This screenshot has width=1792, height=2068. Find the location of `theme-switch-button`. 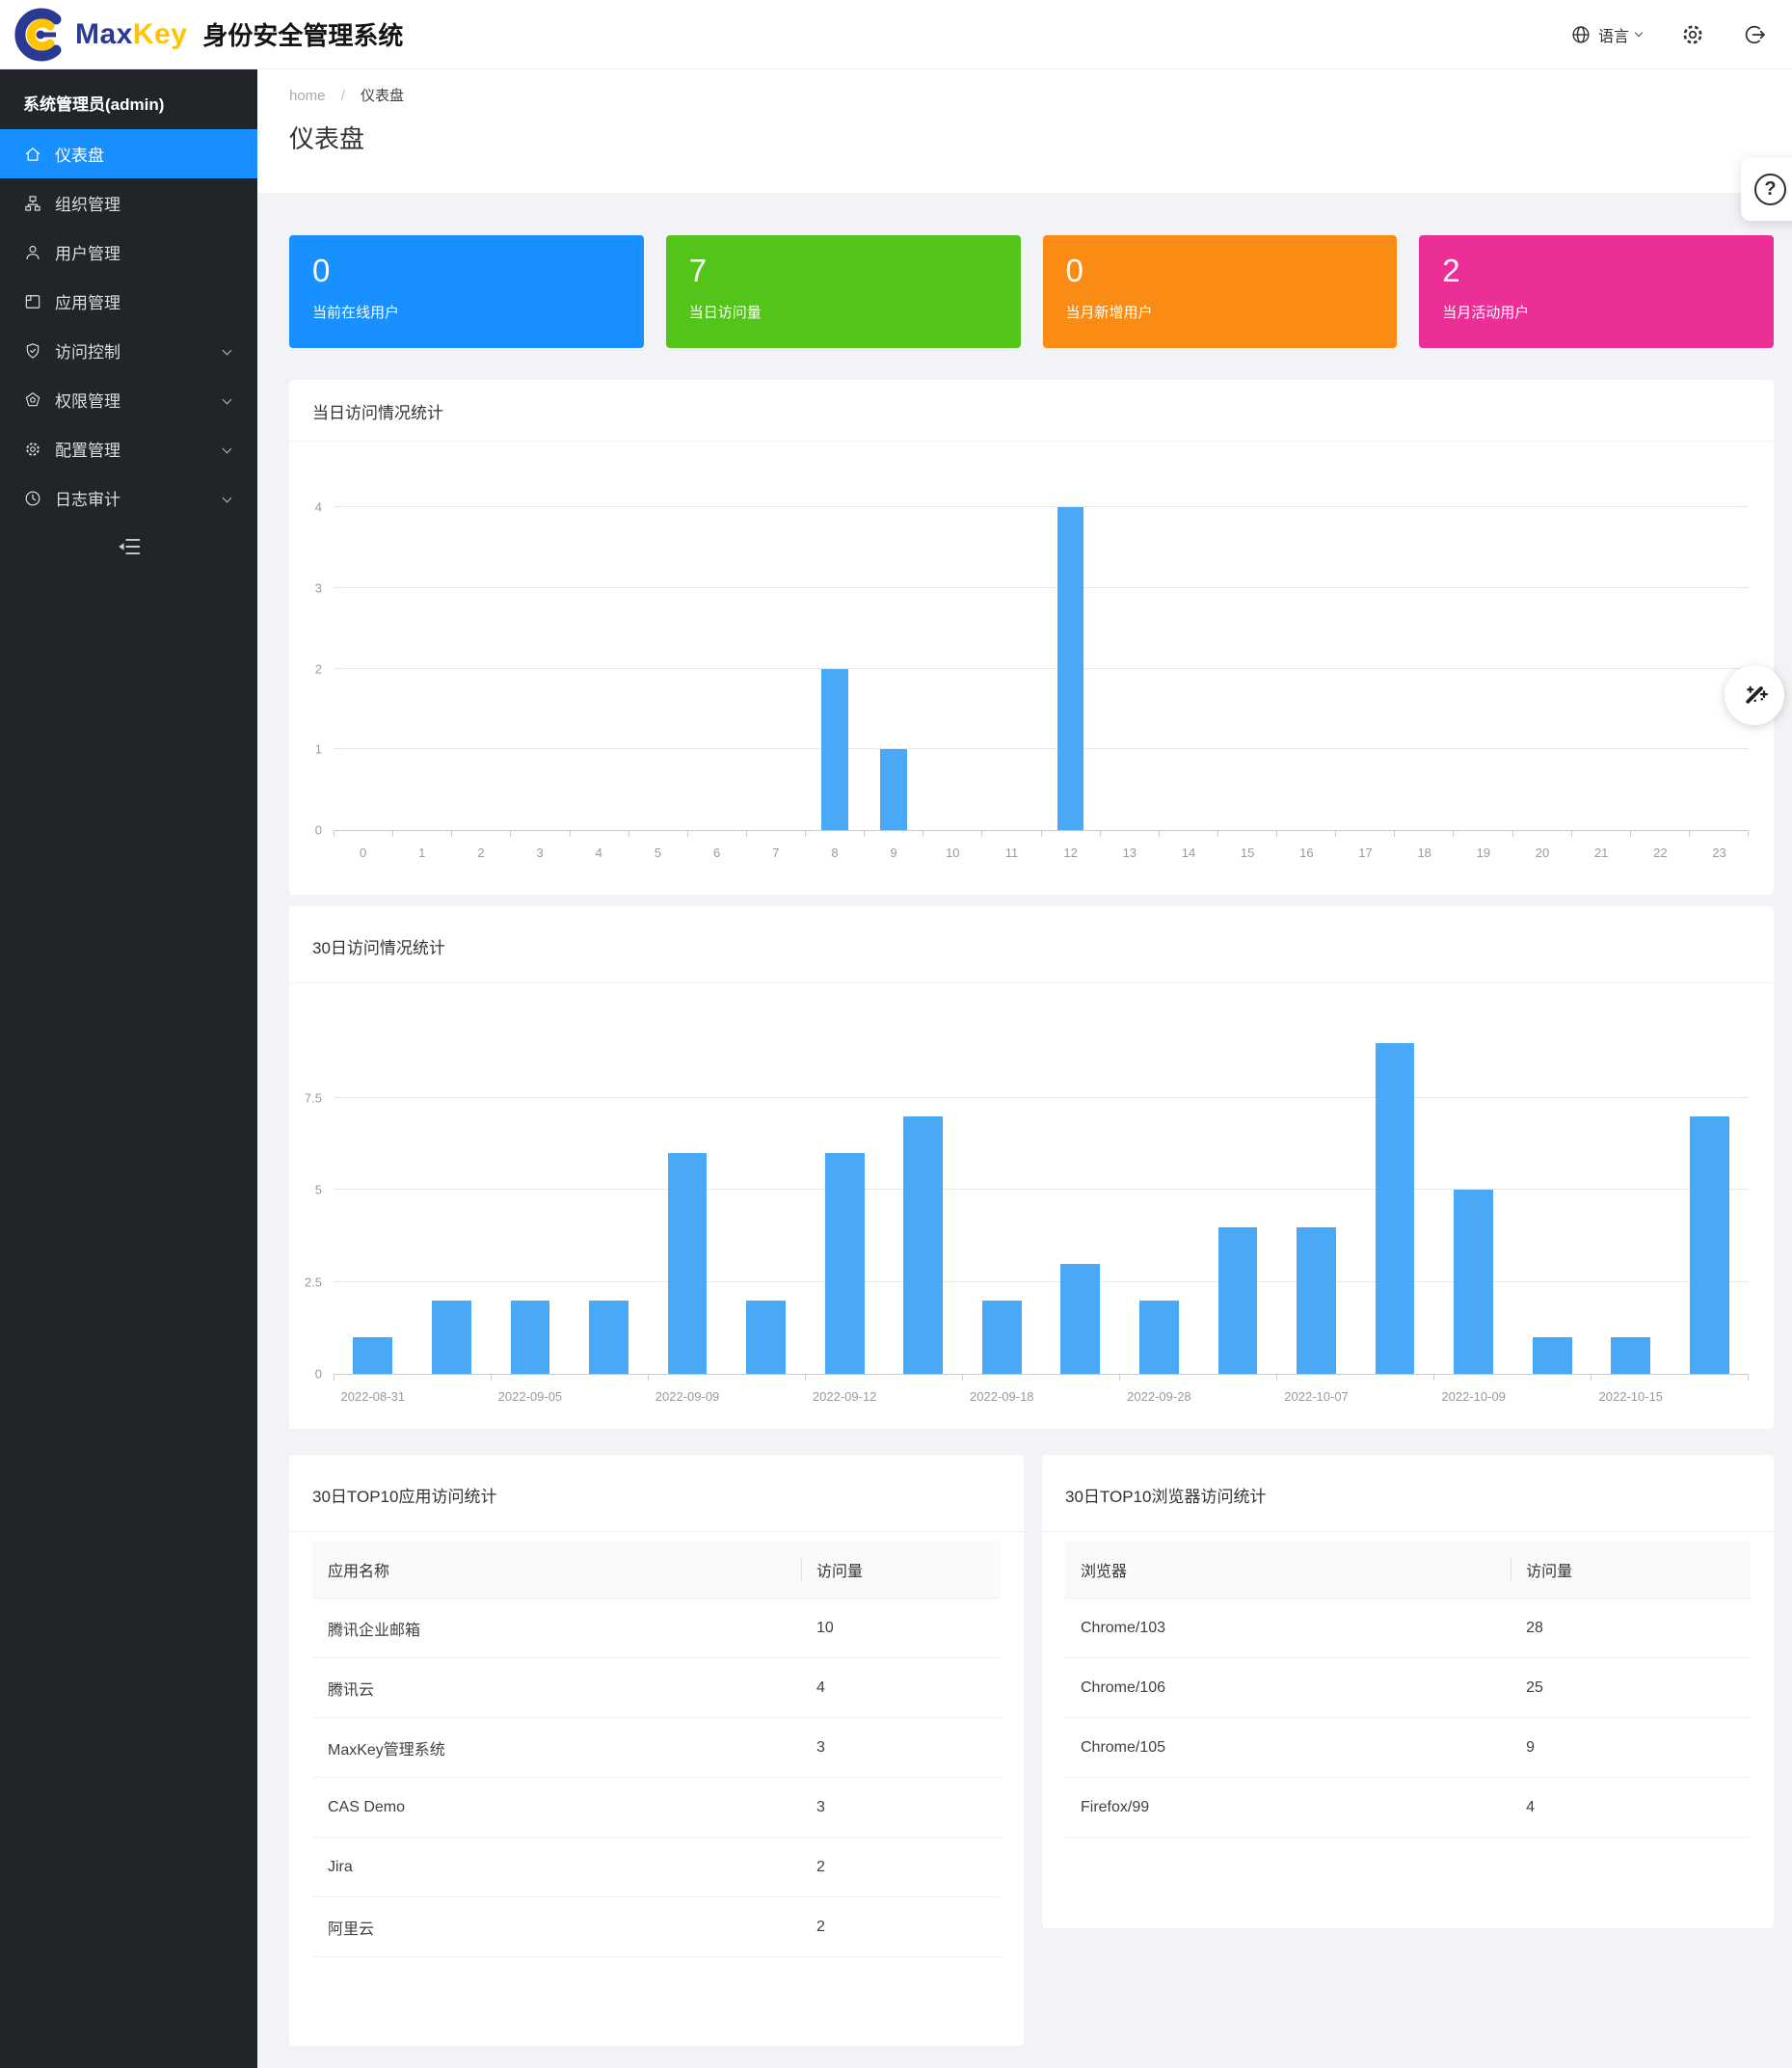

theme-switch-button is located at coordinates (1754, 695).